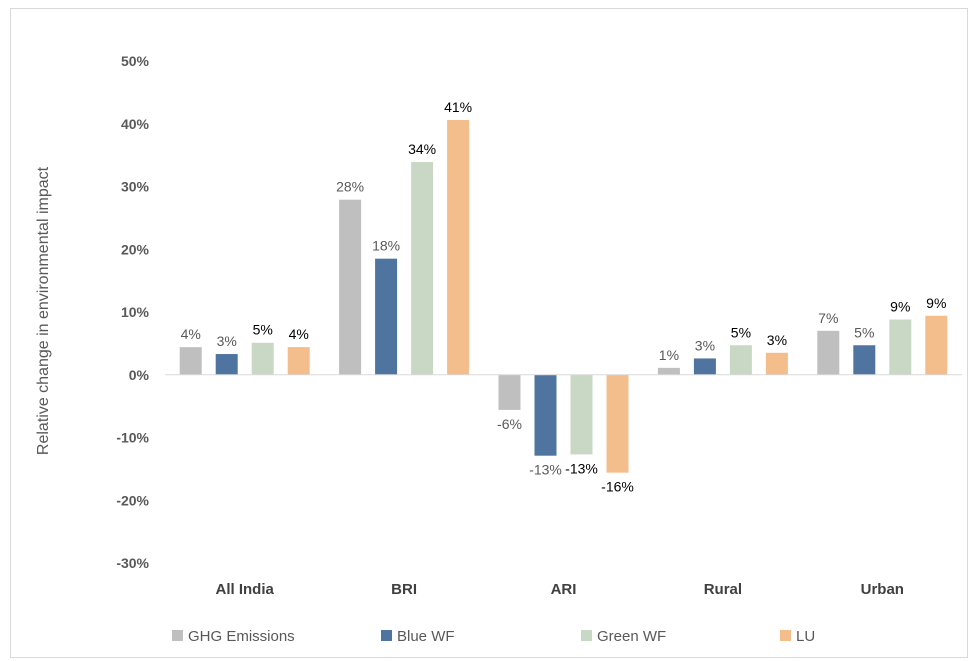 The width and height of the screenshot is (980, 661). I want to click on data-label: 34%, so click(422, 149).